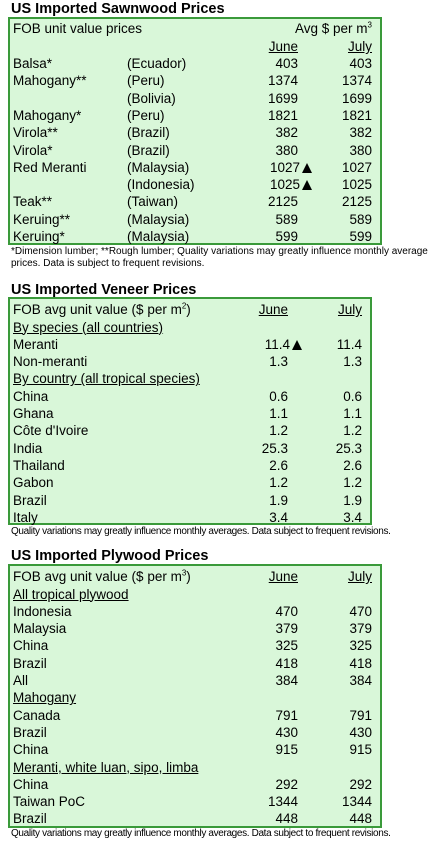  I want to click on row-june: 25.3, so click(275, 448).